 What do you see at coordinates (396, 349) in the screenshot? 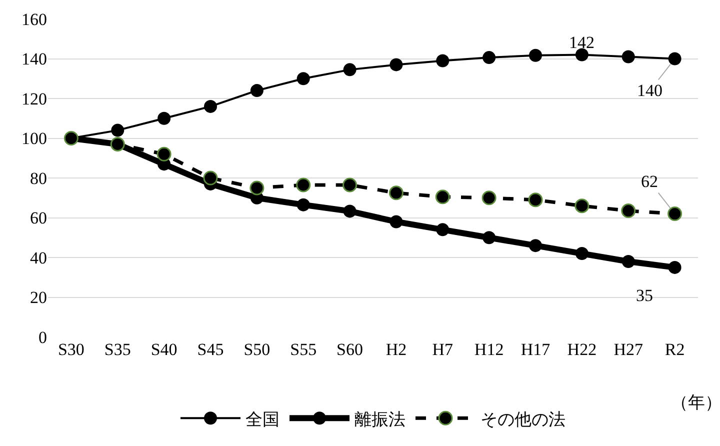
I see `x-tick-label: H2` at bounding box center [396, 349].